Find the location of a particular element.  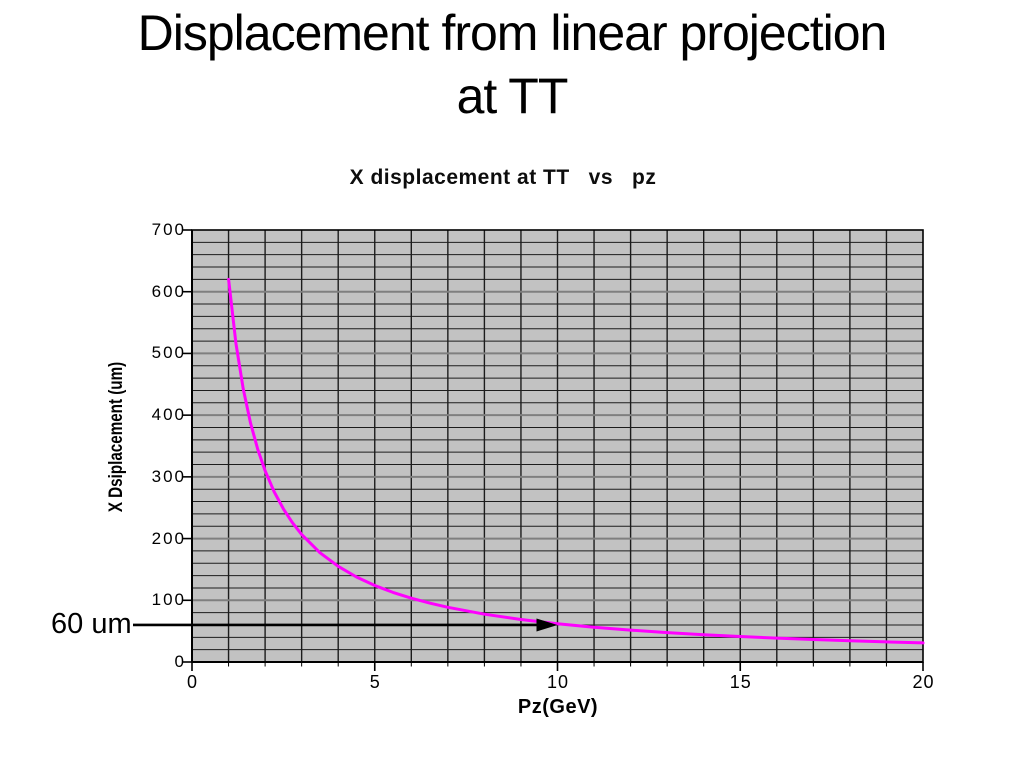

slide-title-line2: at TT is located at coordinates (512, 96).